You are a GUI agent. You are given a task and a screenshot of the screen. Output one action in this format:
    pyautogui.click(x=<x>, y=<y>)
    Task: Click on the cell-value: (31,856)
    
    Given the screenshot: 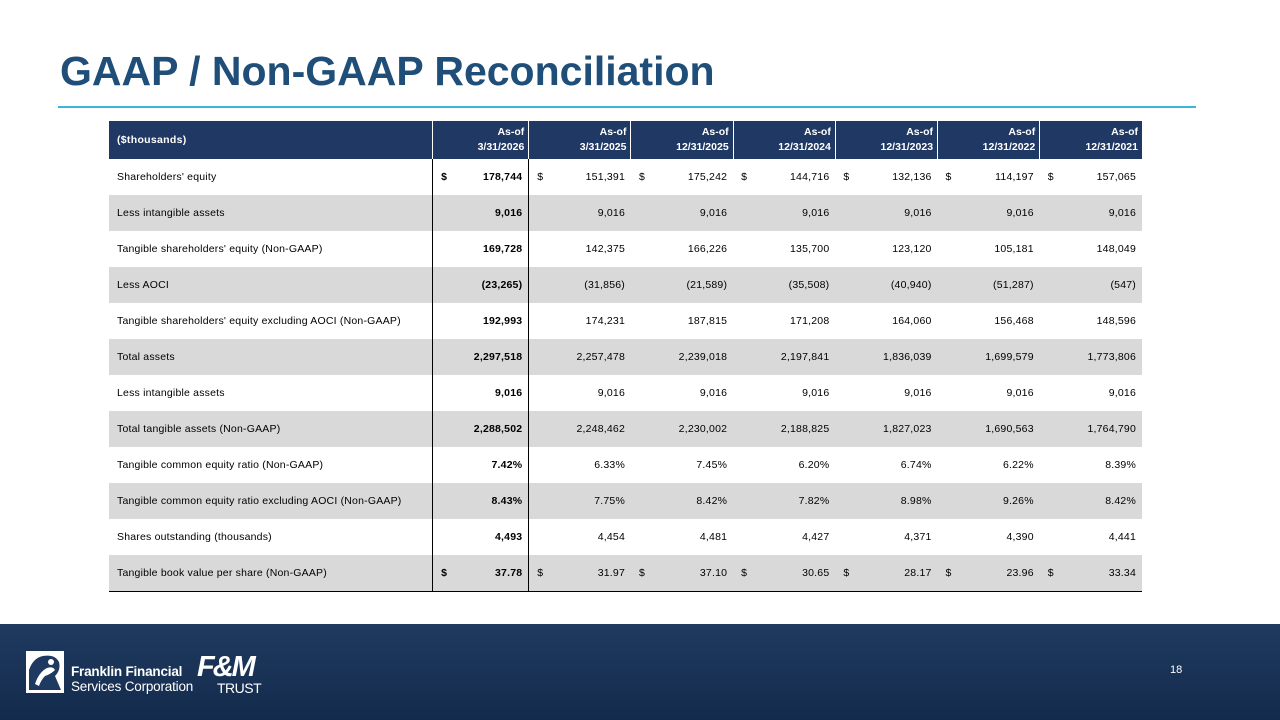 What is the action you would take?
    pyautogui.click(x=604, y=285)
    